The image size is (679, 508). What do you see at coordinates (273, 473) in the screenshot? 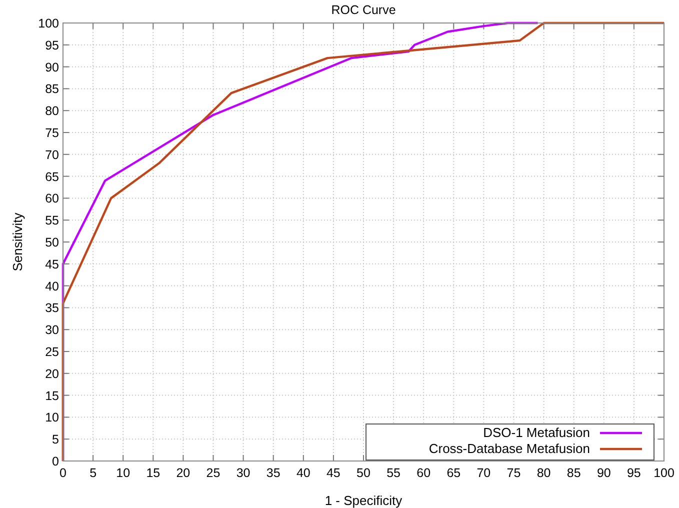
I see `x-tick-label: 35` at bounding box center [273, 473].